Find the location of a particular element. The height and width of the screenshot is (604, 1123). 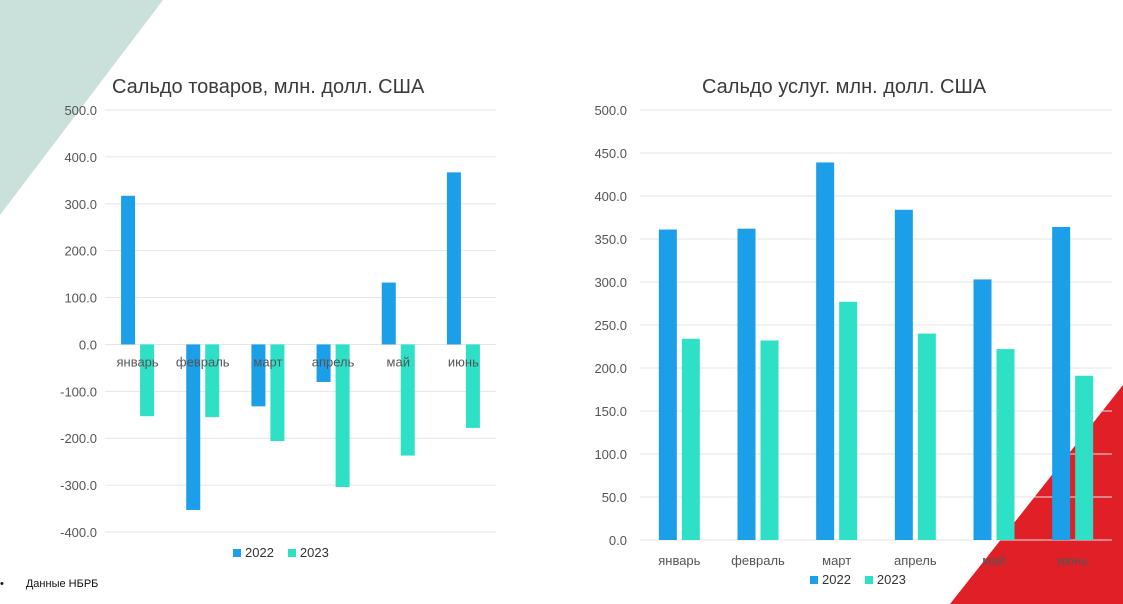

y-tick-label: -100.0 is located at coordinates (78, 391).